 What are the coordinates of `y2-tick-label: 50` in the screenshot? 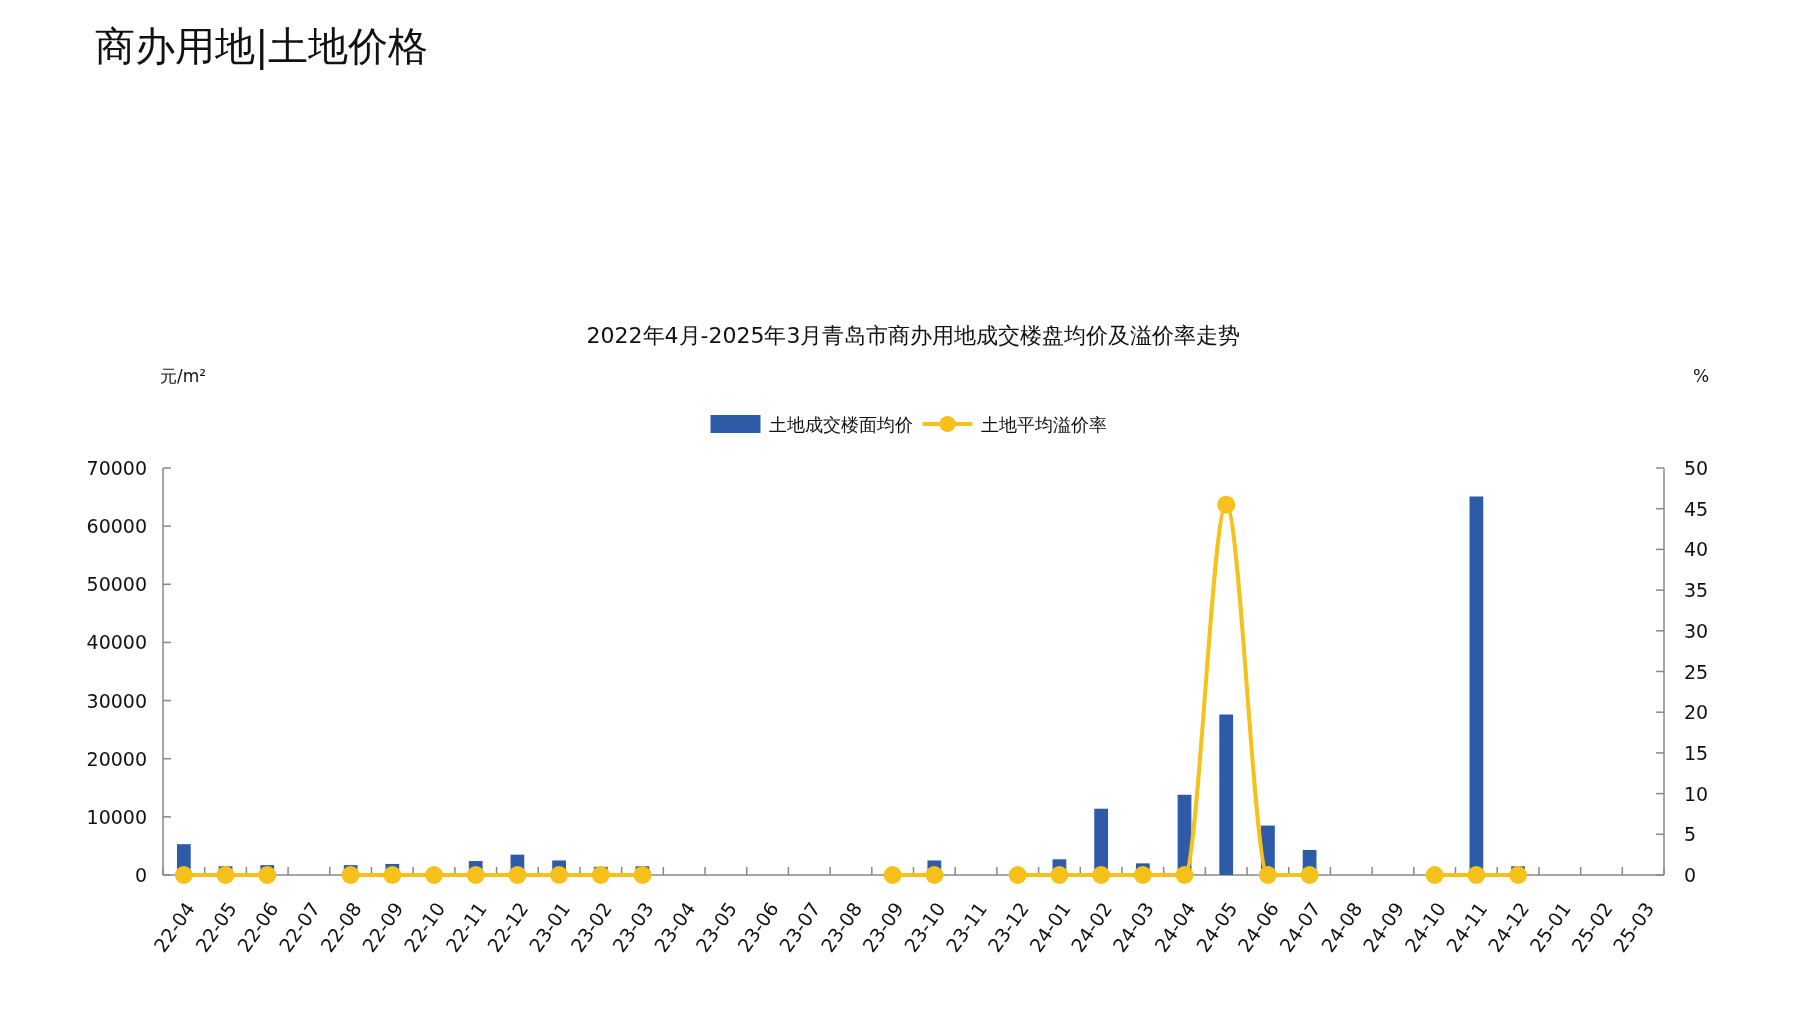 It's located at (1696, 468).